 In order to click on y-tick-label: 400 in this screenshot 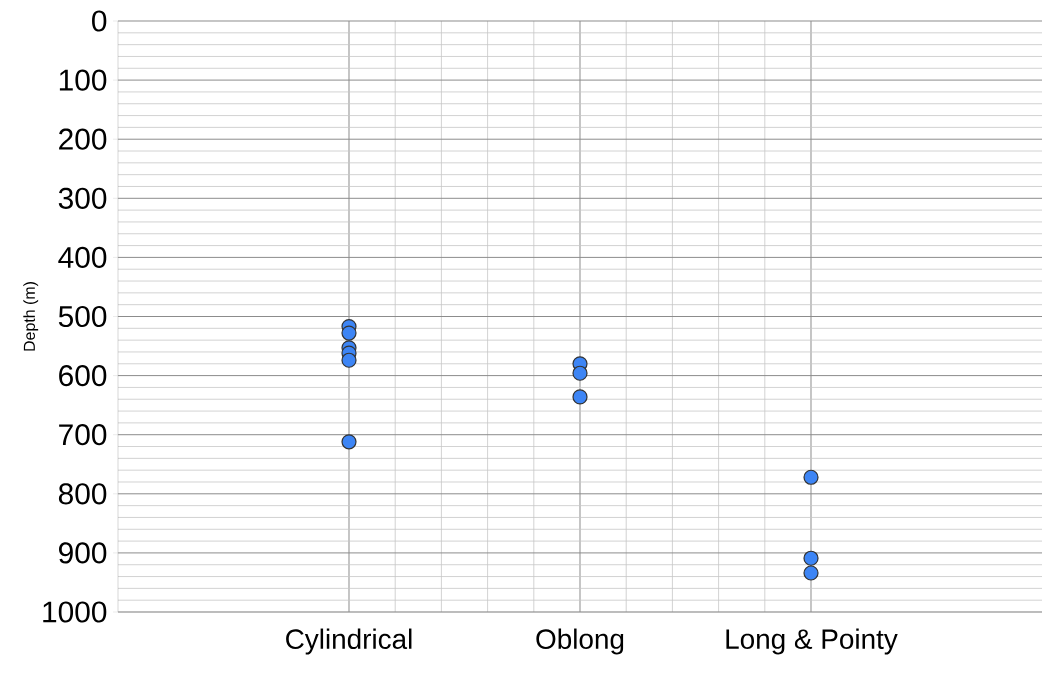, I will do `click(82, 257)`.